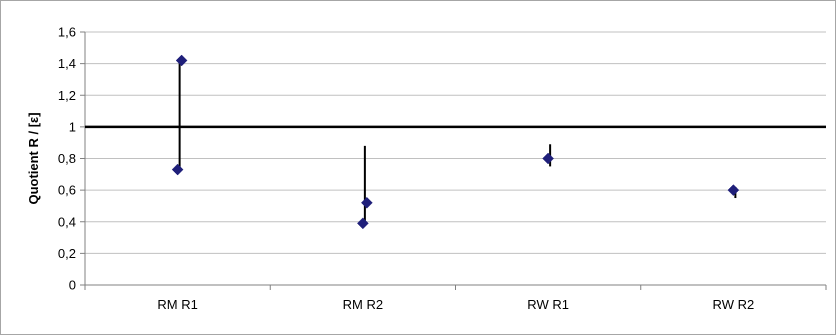 This screenshot has width=837, height=336. Describe the element at coordinates (67, 221) in the screenshot. I see `y-tick-label: 0,4` at that location.